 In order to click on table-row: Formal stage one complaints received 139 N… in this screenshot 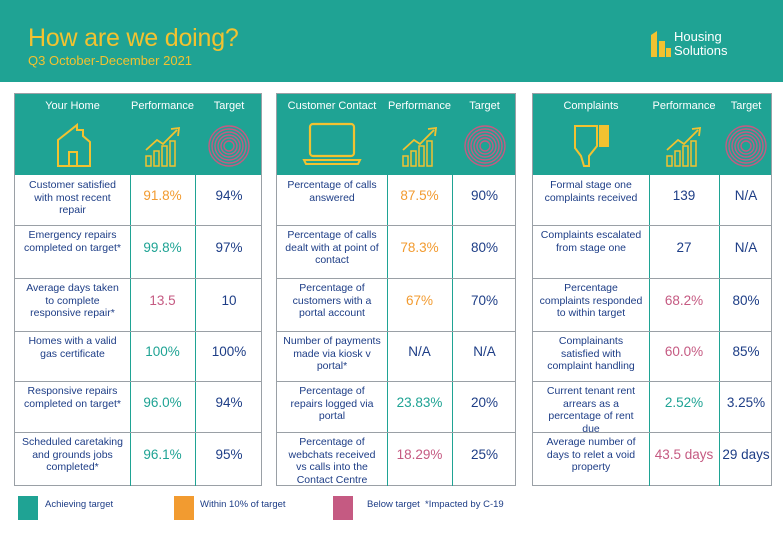, I will do `click(652, 200)`.